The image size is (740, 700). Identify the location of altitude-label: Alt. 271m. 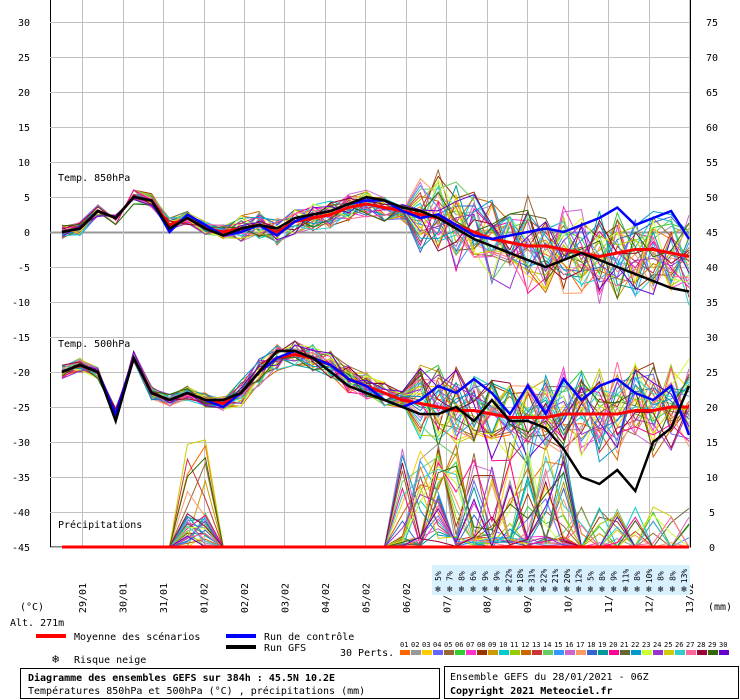
(37, 623).